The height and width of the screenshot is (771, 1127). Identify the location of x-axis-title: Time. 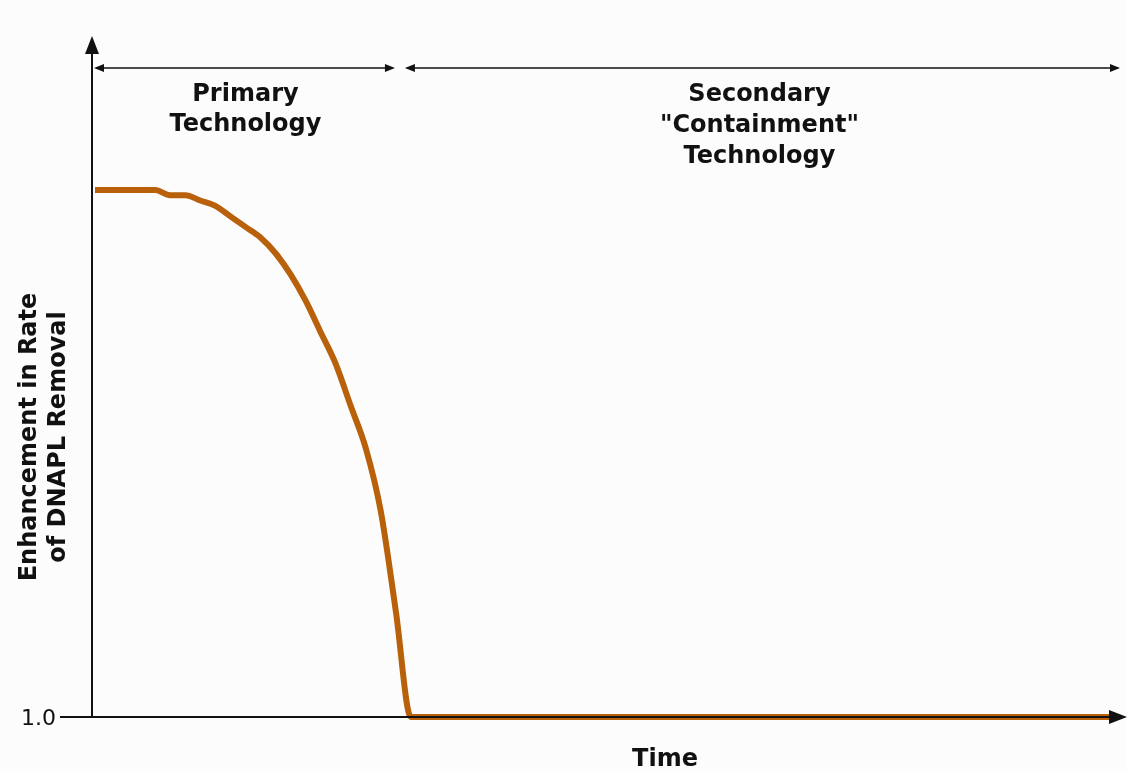
(665, 757).